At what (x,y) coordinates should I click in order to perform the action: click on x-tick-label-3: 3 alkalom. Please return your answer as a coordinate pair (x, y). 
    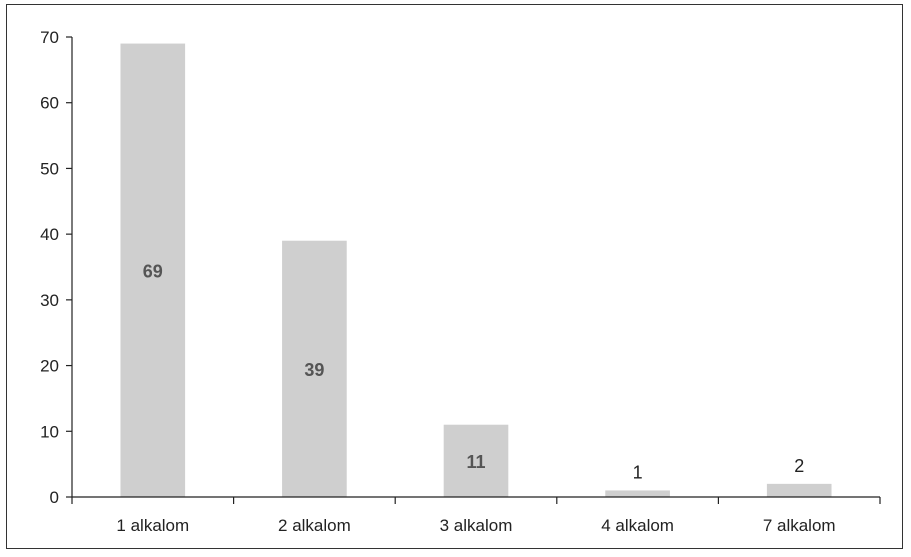
    Looking at the image, I should click on (476, 525).